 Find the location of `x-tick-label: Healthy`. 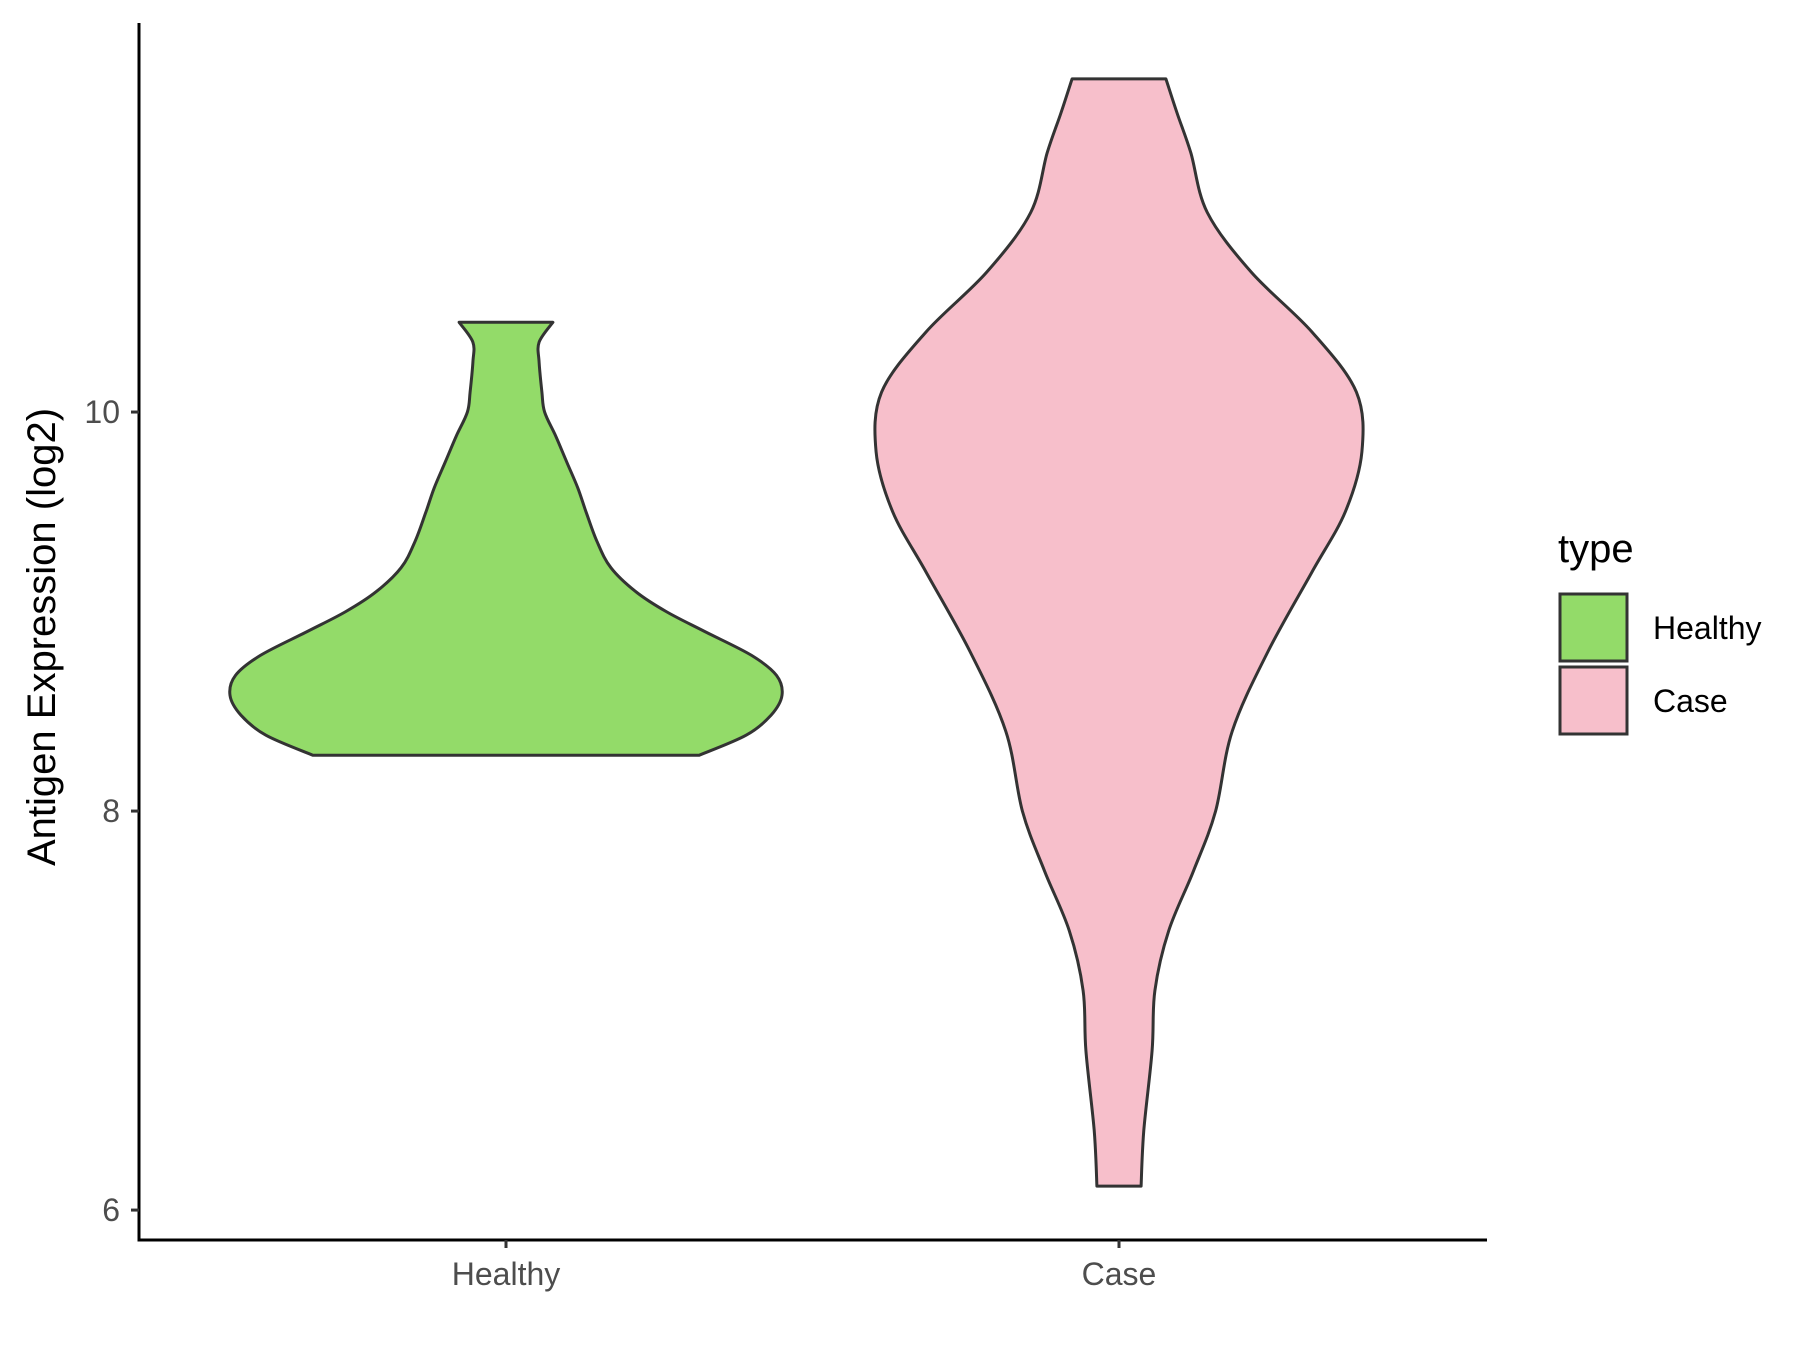

x-tick-label: Healthy is located at coordinates (506, 1274).